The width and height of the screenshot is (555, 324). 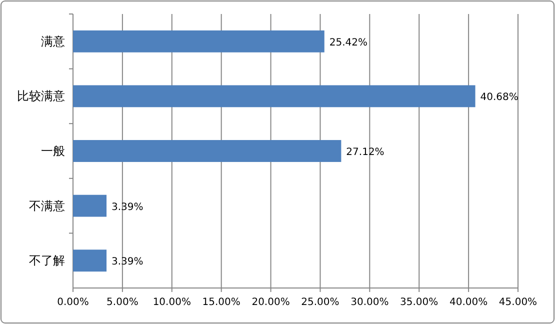 I want to click on data-label: 25.42%, so click(x=348, y=42).